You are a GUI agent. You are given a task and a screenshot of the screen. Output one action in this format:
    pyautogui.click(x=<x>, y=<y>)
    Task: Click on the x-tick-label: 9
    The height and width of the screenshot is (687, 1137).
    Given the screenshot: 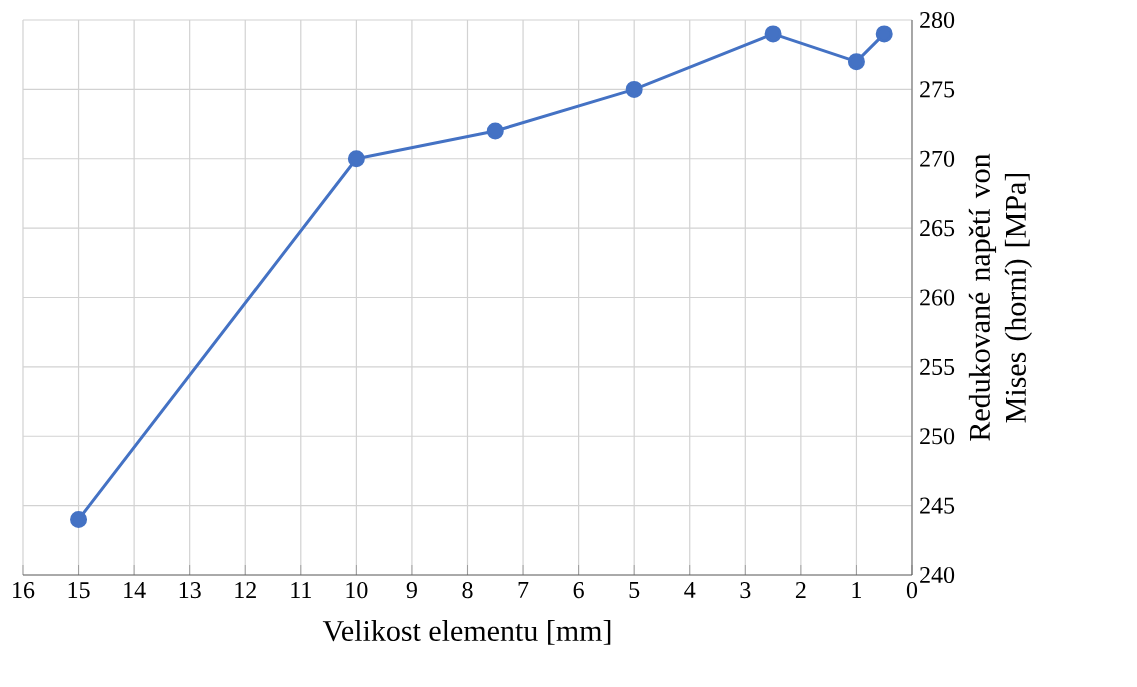 What is the action you would take?
    pyautogui.click(x=411, y=590)
    